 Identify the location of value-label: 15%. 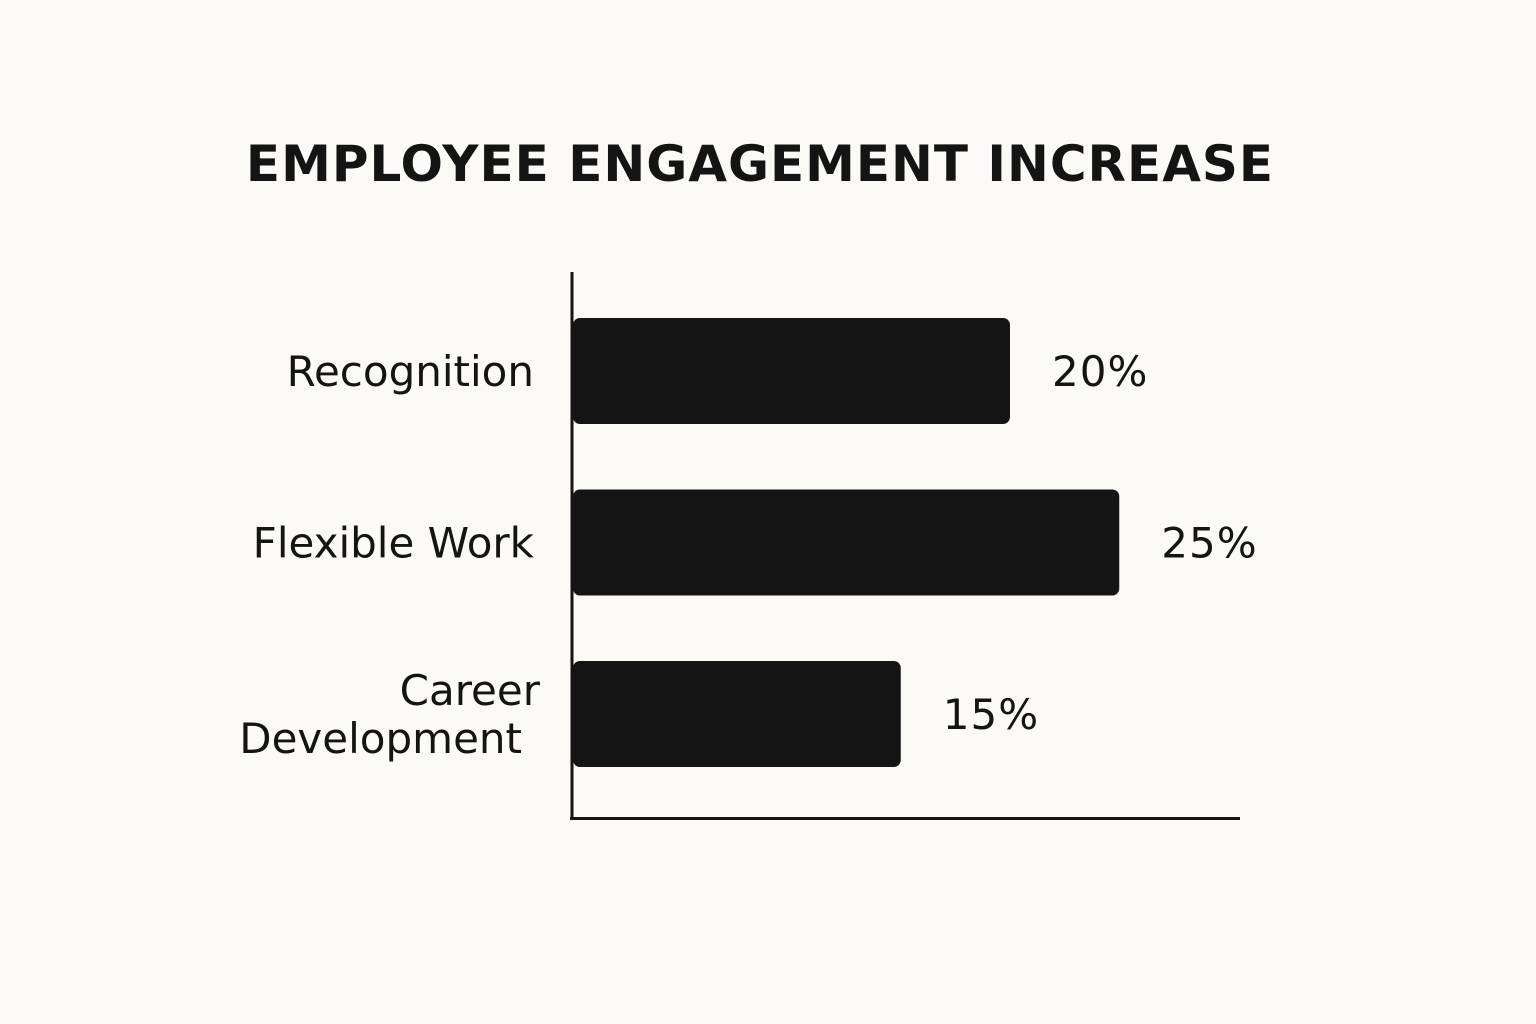
(991, 714).